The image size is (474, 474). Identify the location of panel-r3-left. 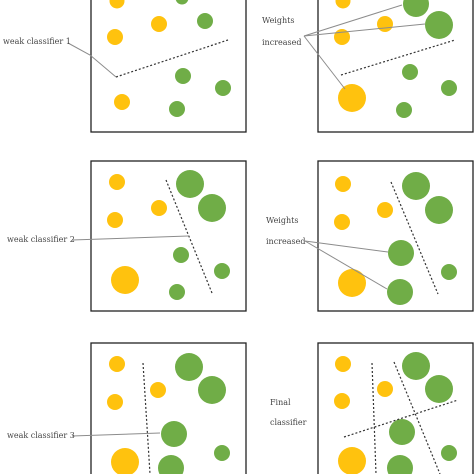
(159, 408).